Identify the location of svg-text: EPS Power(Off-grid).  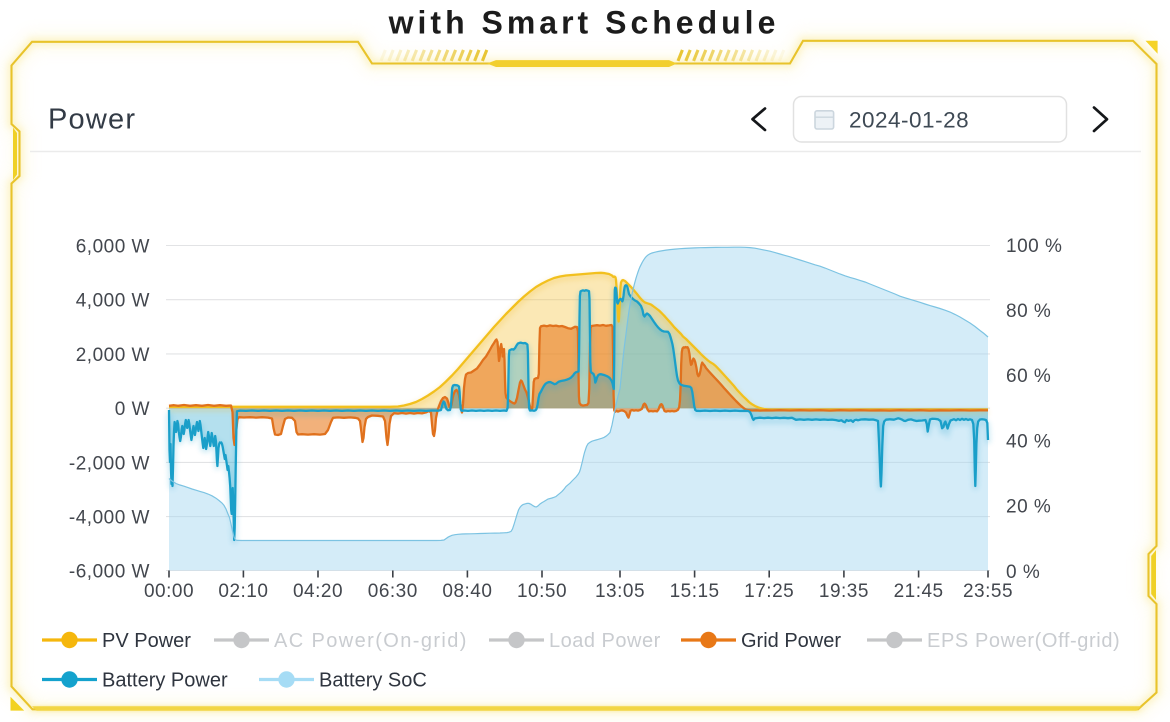
(1023, 641).